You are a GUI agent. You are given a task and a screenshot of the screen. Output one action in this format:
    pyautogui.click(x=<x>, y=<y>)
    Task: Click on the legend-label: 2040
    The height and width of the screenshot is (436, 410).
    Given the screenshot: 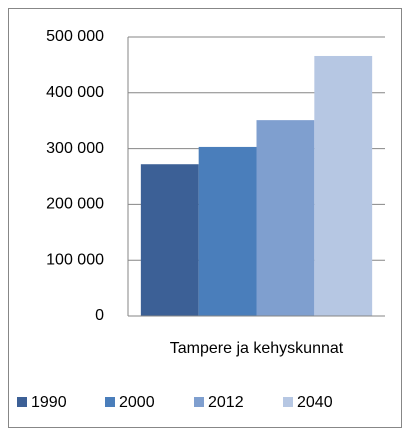 What is the action you would take?
    pyautogui.click(x=315, y=402)
    